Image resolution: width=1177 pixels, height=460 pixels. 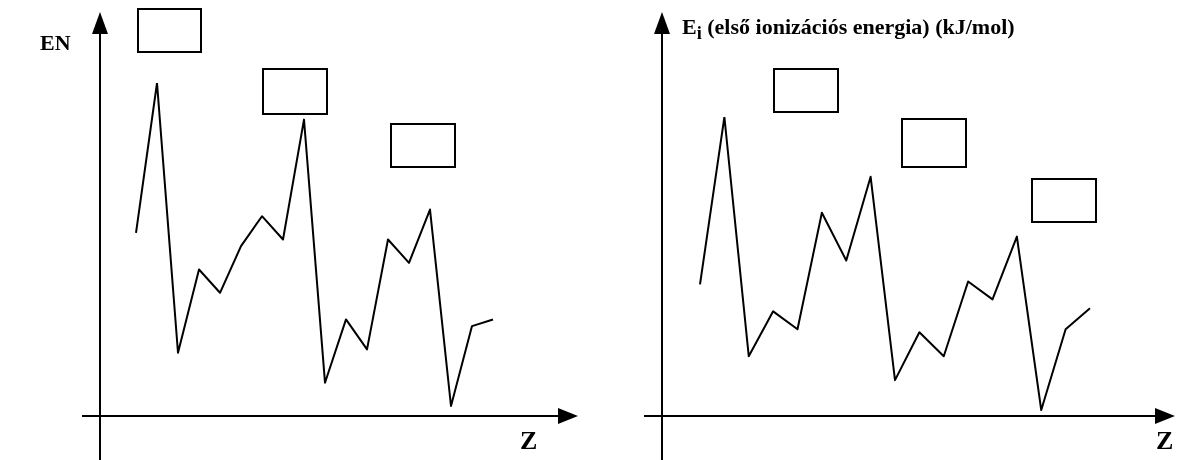 I want to click on y-axis-title: EN, so click(x=55, y=43).